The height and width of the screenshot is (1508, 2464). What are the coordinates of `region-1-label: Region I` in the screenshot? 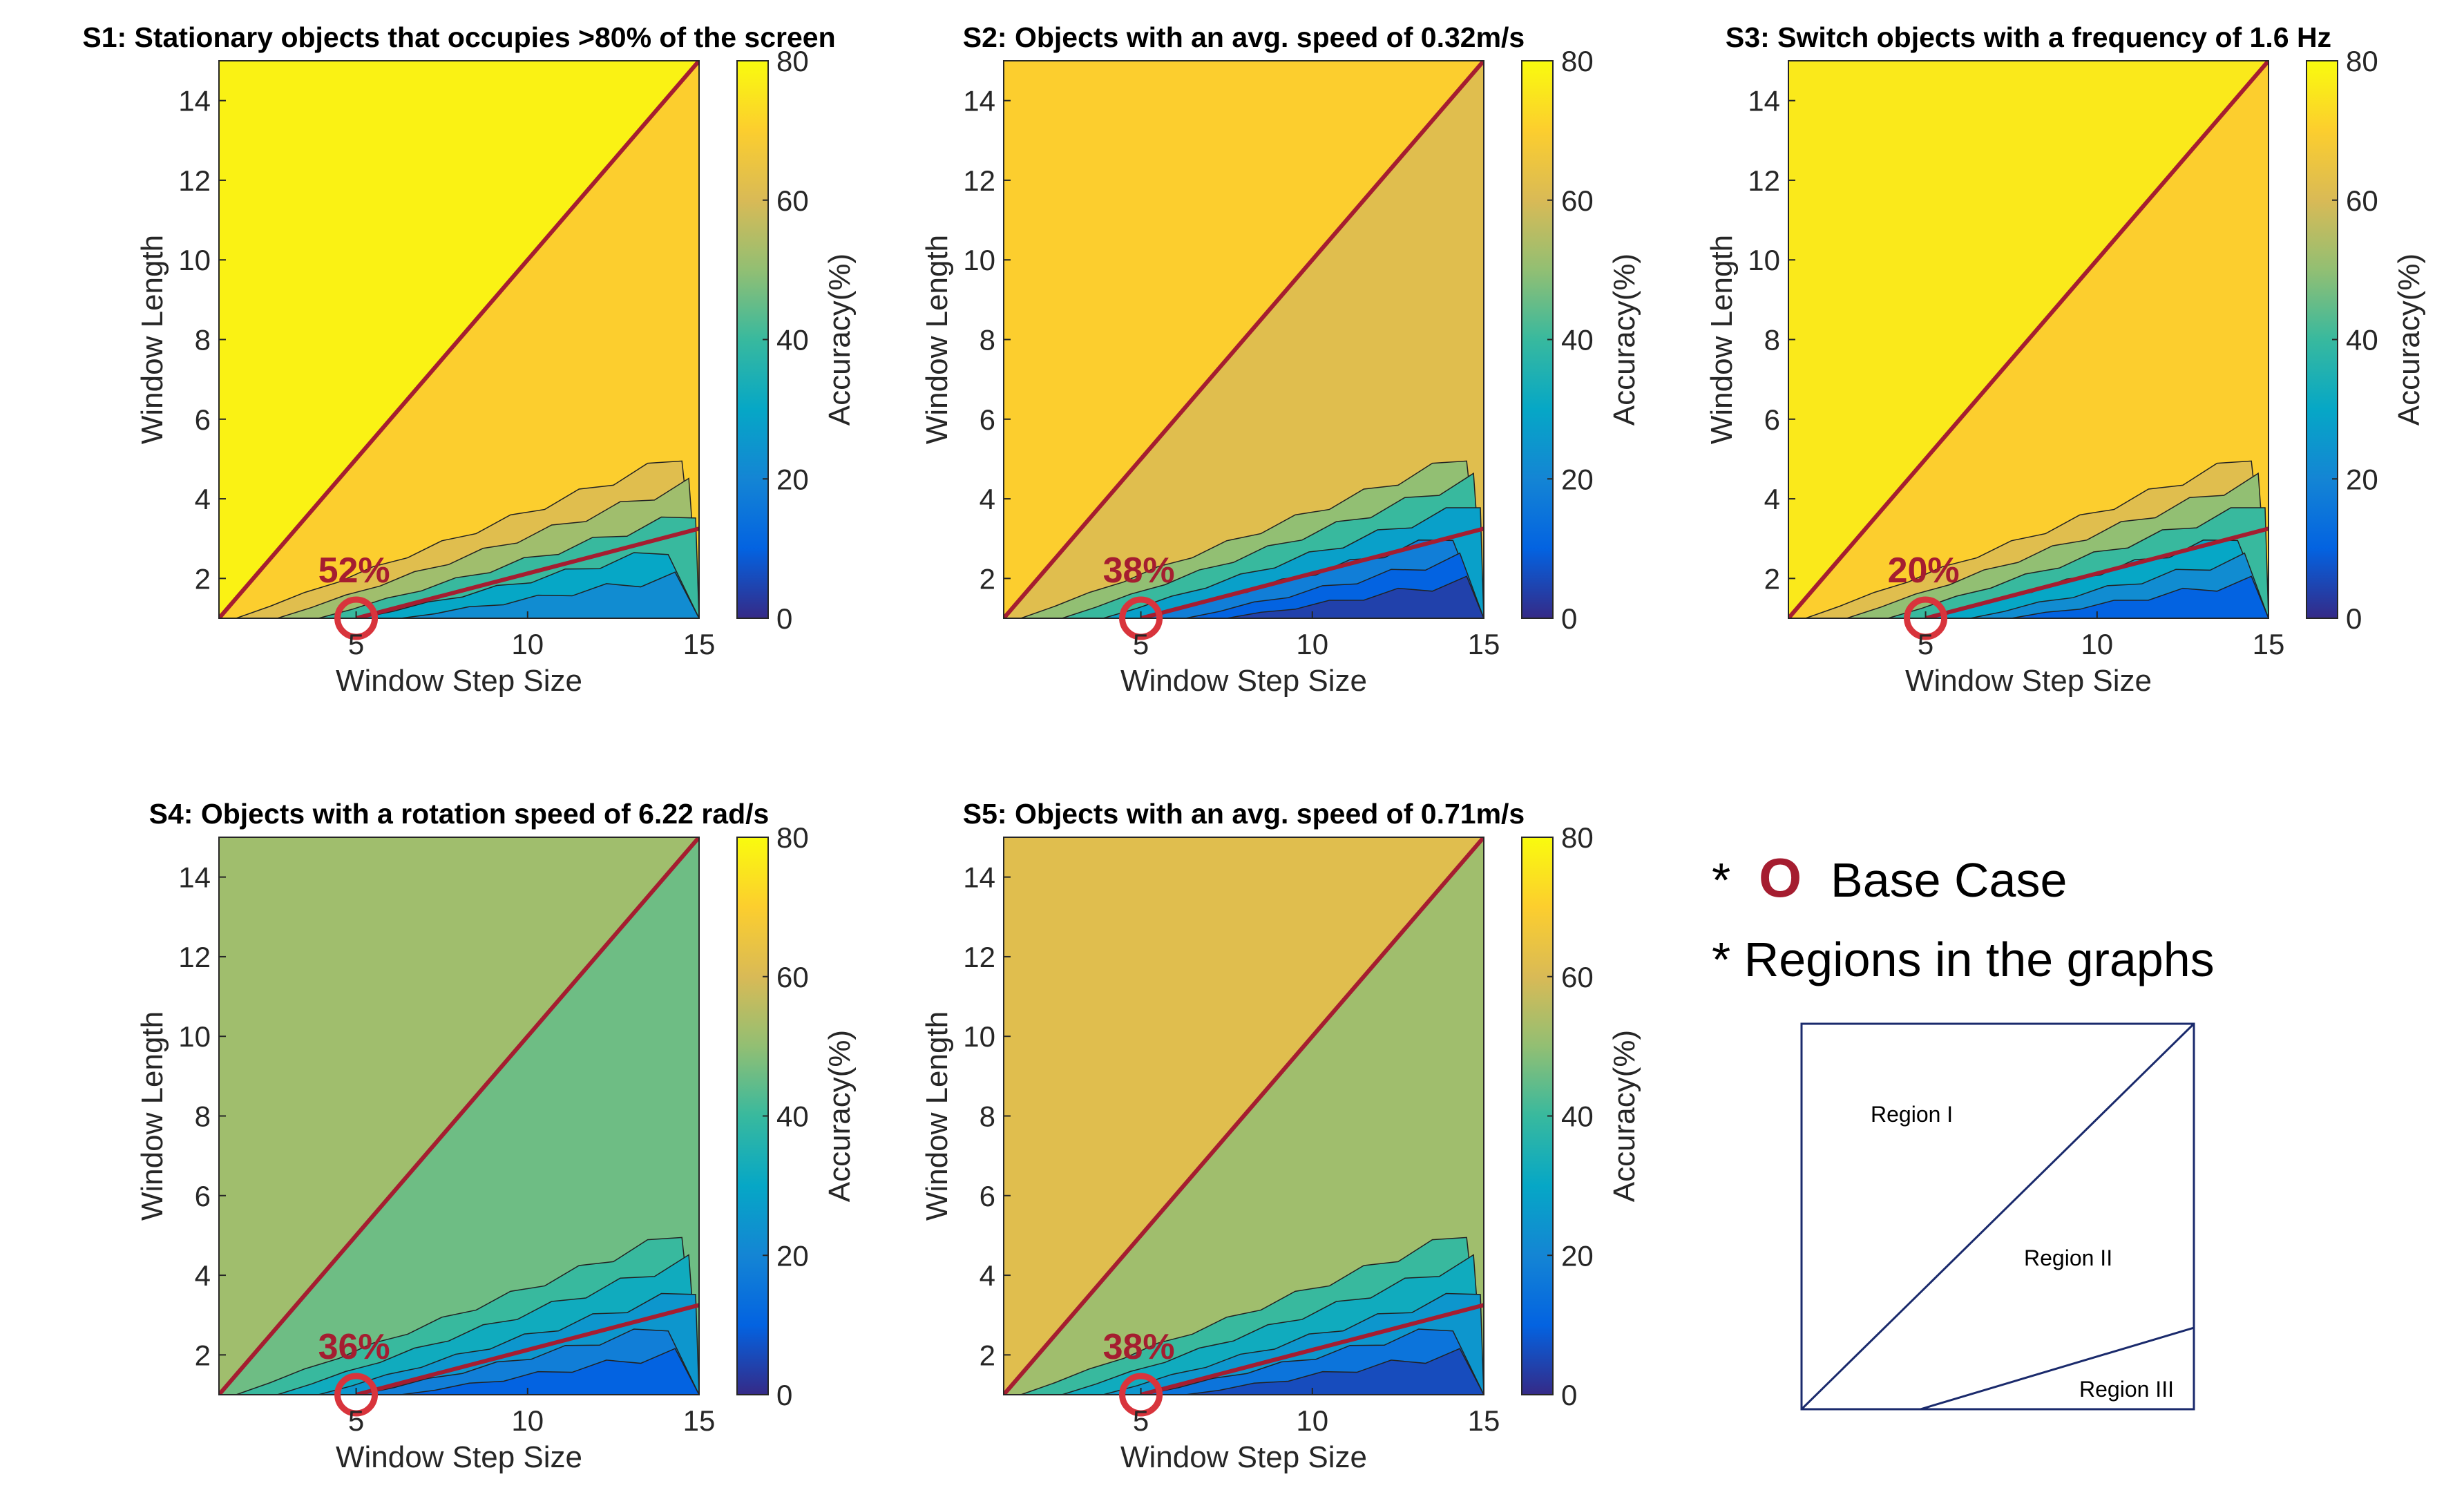 It's located at (1912, 1114).